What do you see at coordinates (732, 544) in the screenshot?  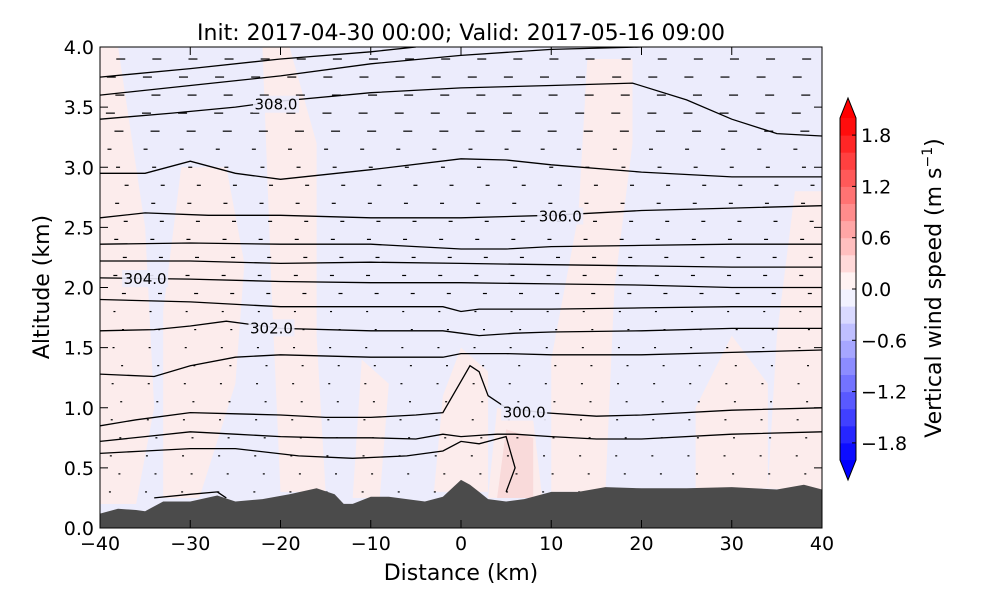 I see `x-tick-label: 30` at bounding box center [732, 544].